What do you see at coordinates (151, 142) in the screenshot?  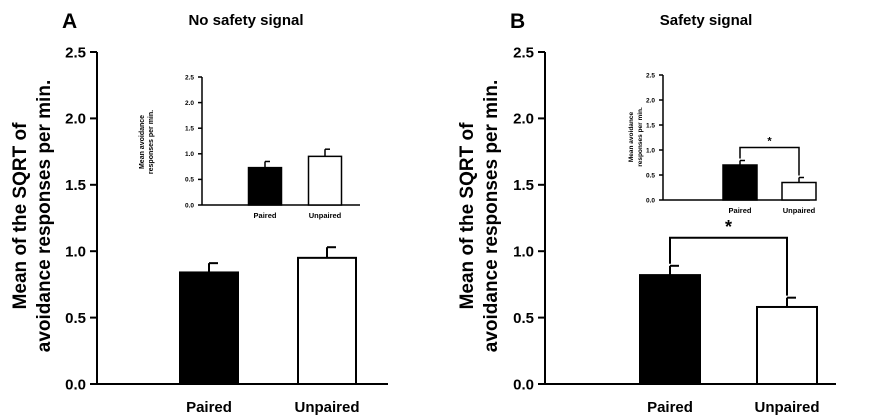 I see `panel-a-inset-ylabel-line2: responses per min.` at bounding box center [151, 142].